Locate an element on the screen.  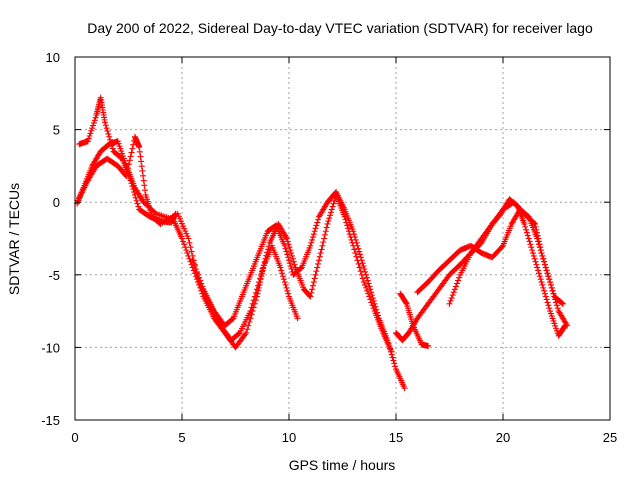
x-tick-label: 10 is located at coordinates (289, 437).